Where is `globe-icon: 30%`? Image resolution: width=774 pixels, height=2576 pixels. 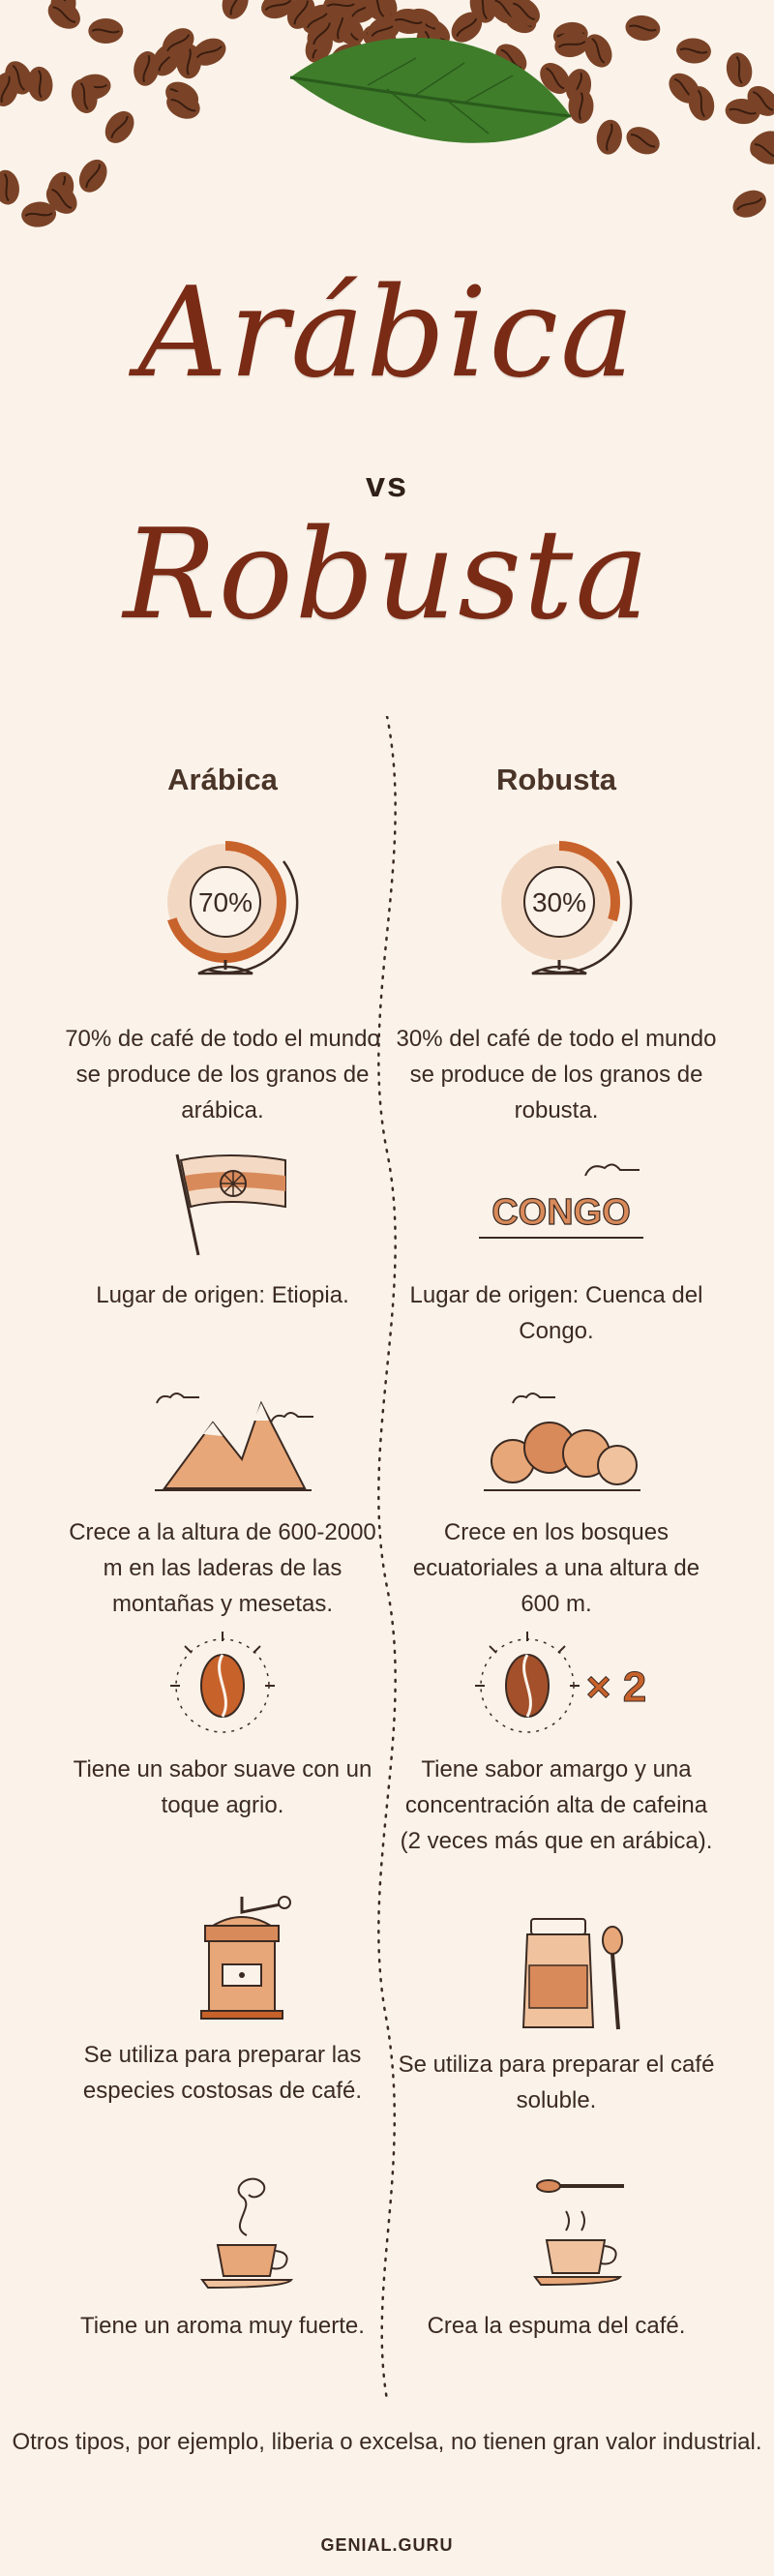 globe-icon: 30% is located at coordinates (565, 908).